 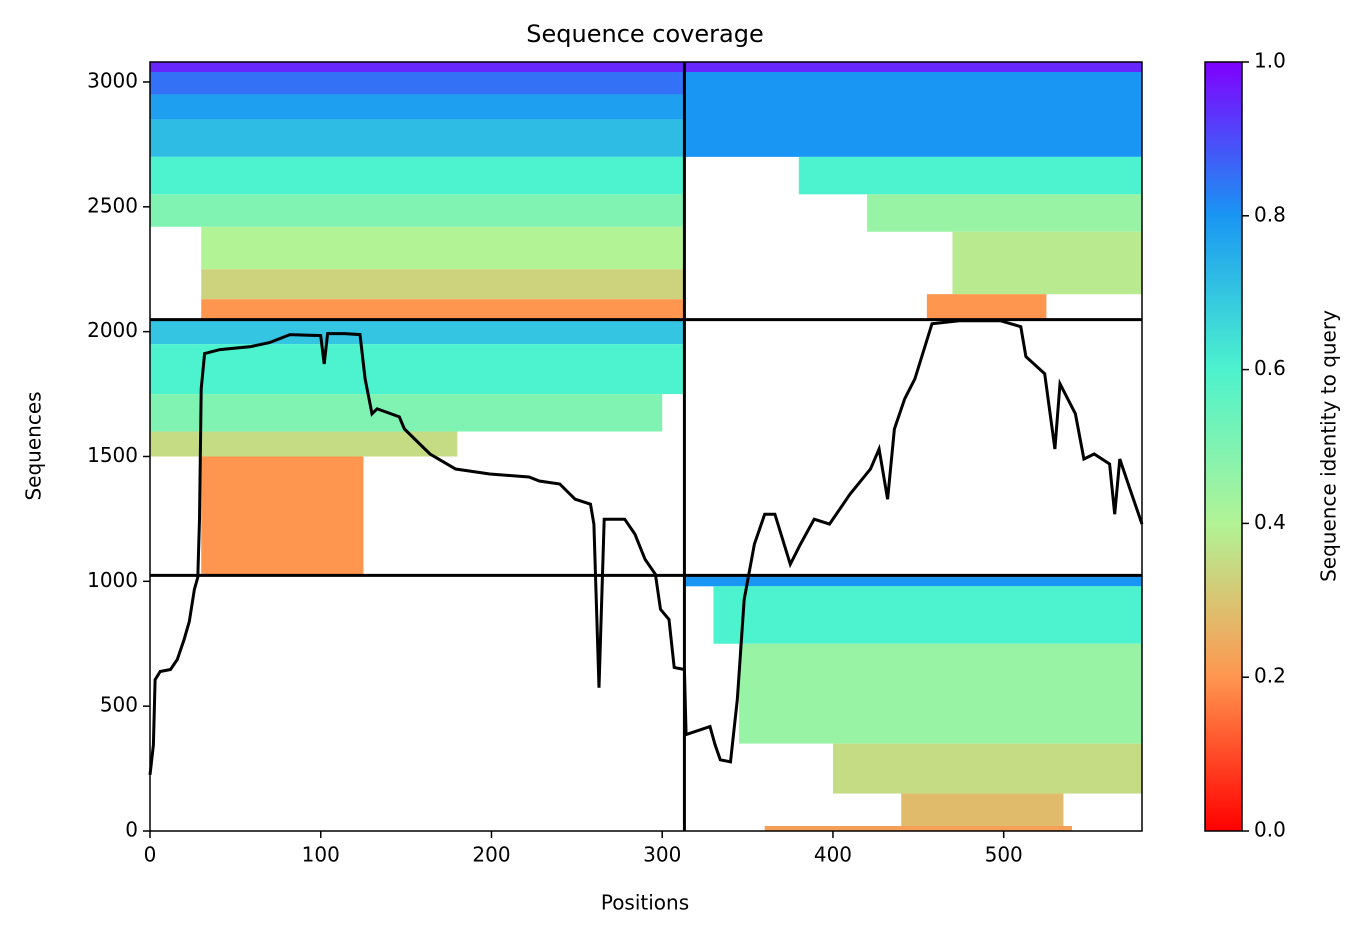 I want to click on y-tick-label: 2500, so click(x=112, y=205).